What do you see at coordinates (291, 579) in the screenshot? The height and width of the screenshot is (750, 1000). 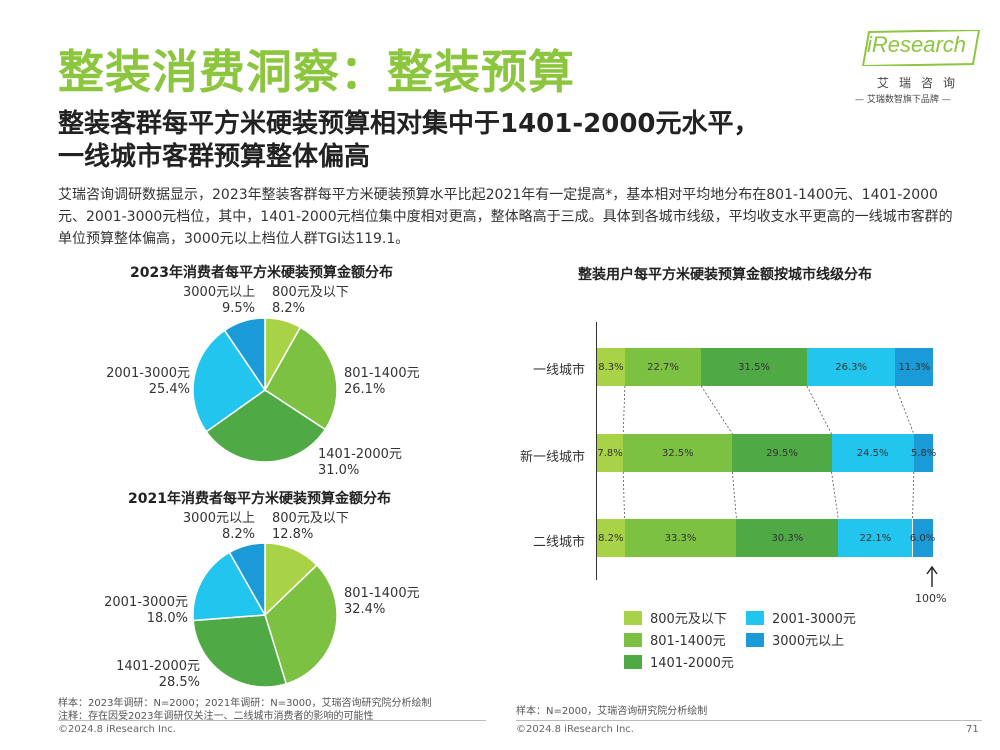 I see `pie-2021-slice-under800` at bounding box center [291, 579].